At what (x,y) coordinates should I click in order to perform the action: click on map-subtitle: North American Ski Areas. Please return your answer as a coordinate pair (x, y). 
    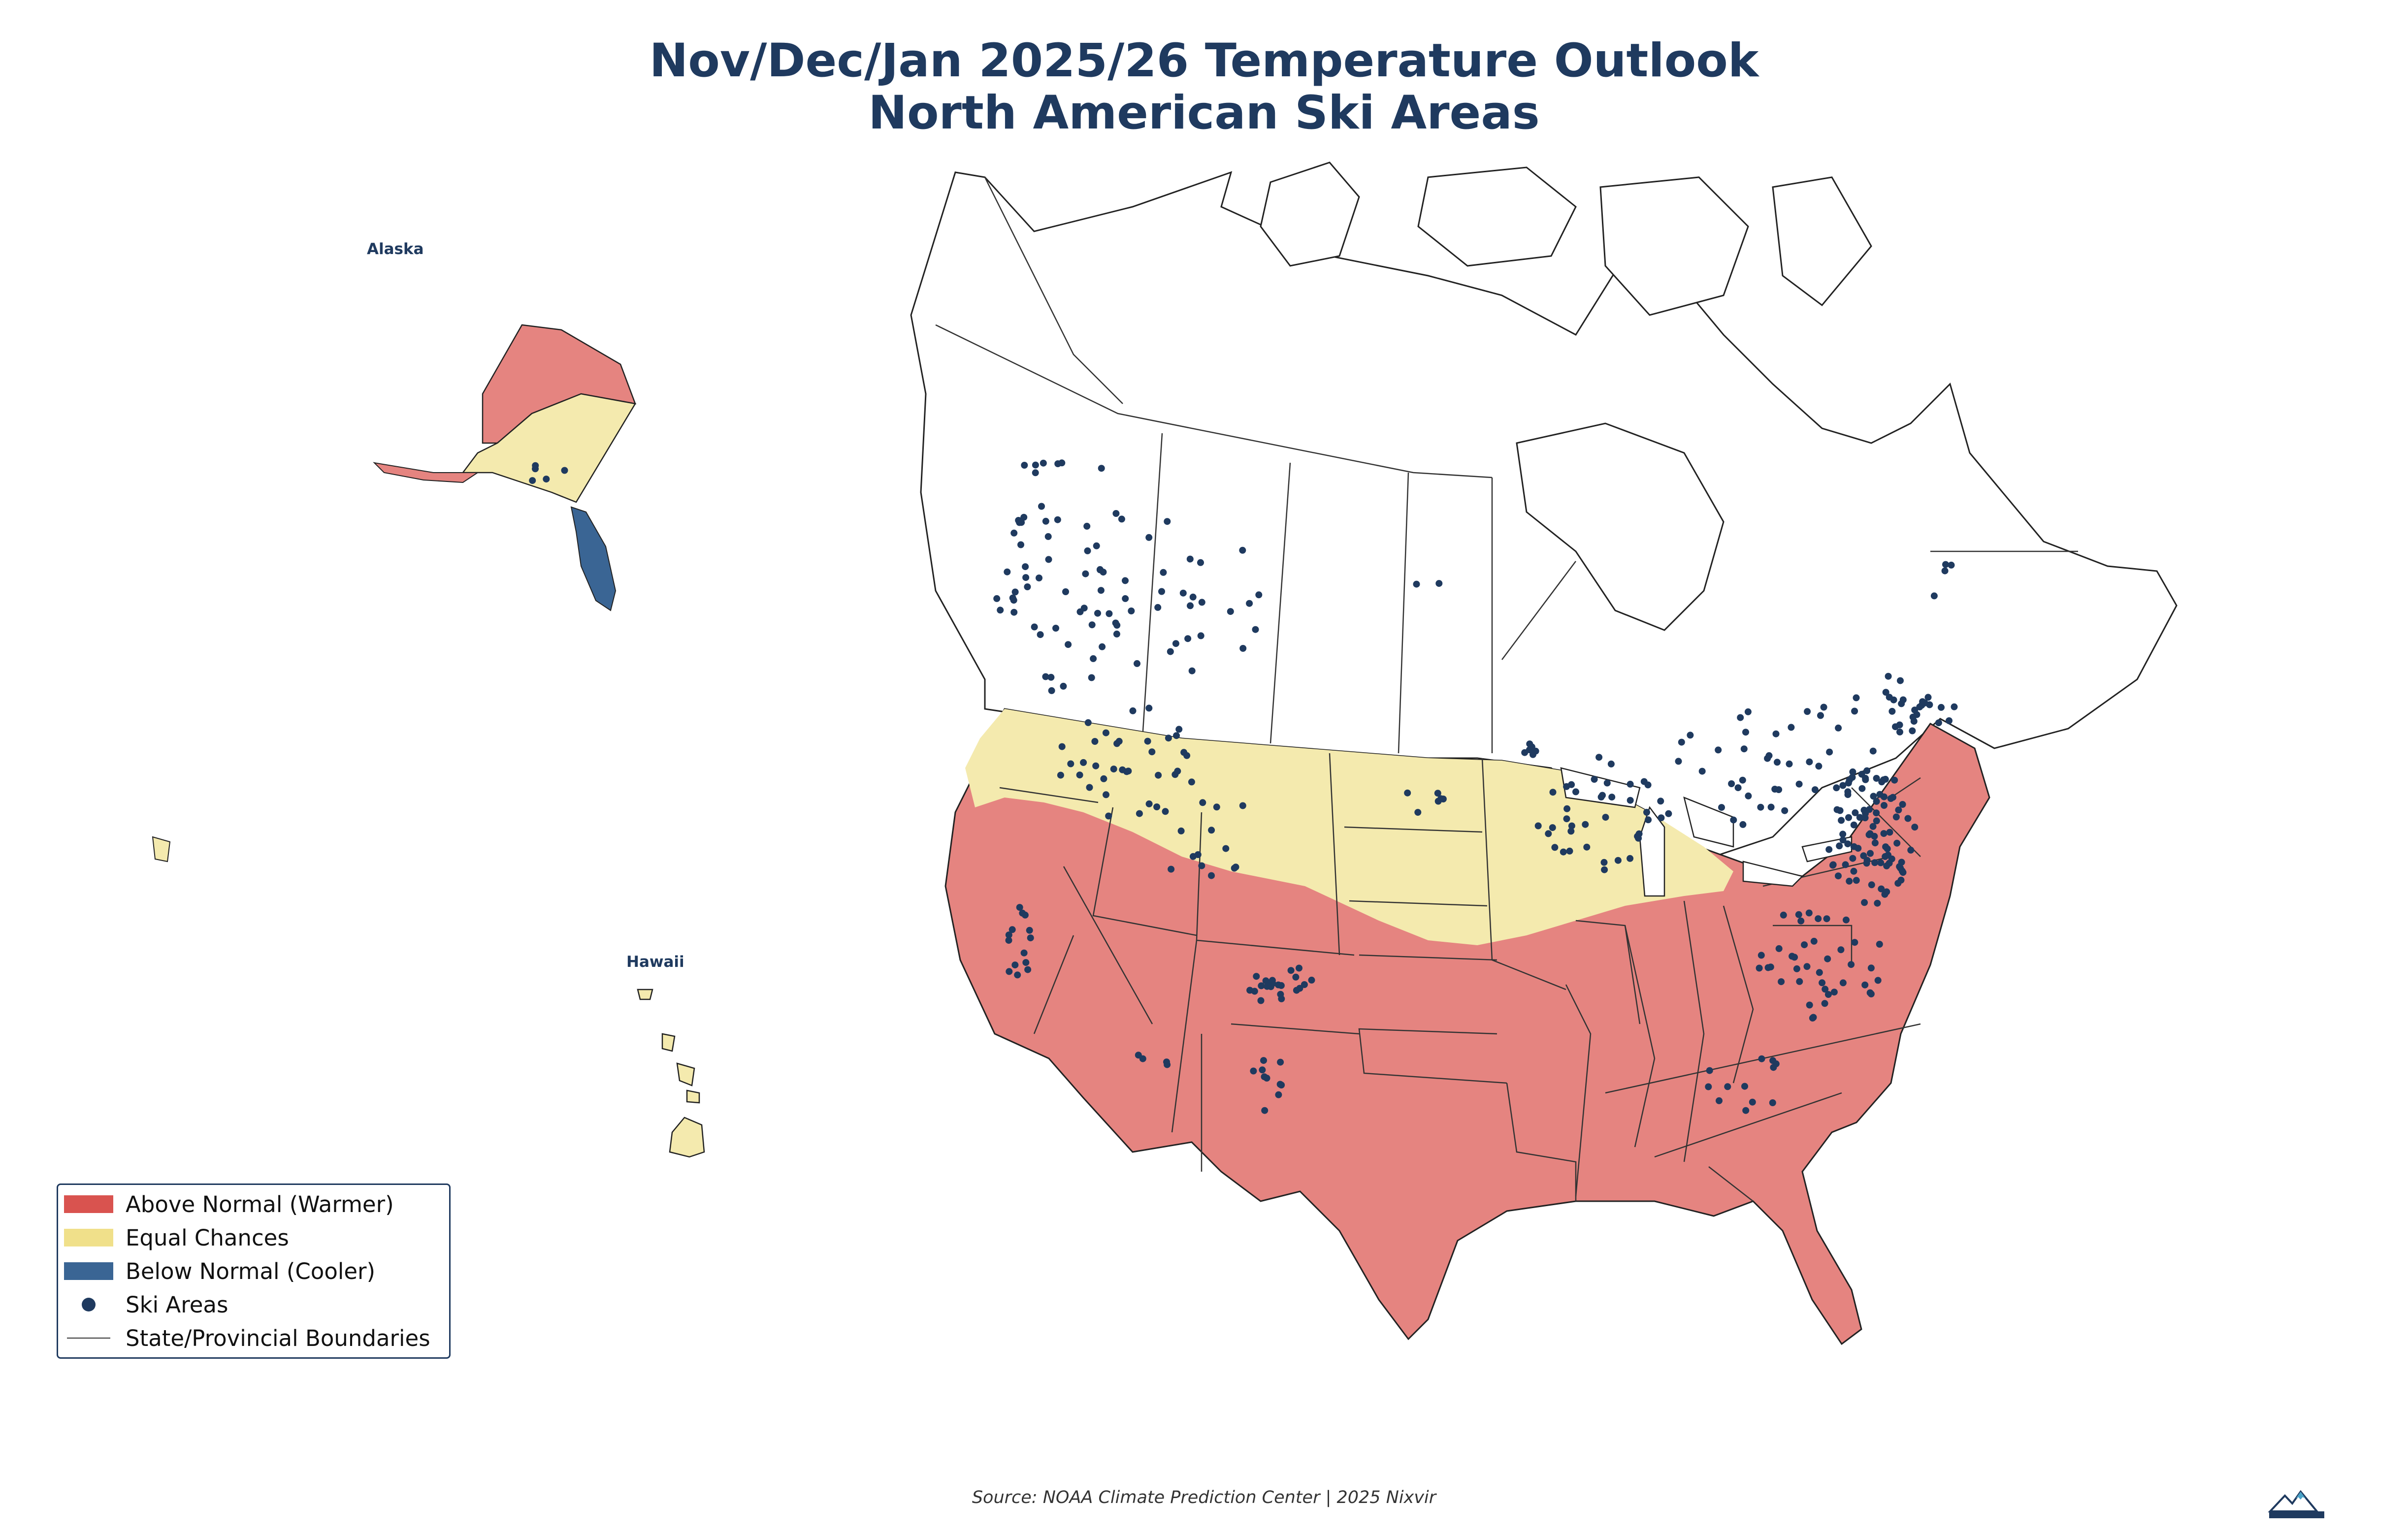
    Looking at the image, I should click on (1204, 113).